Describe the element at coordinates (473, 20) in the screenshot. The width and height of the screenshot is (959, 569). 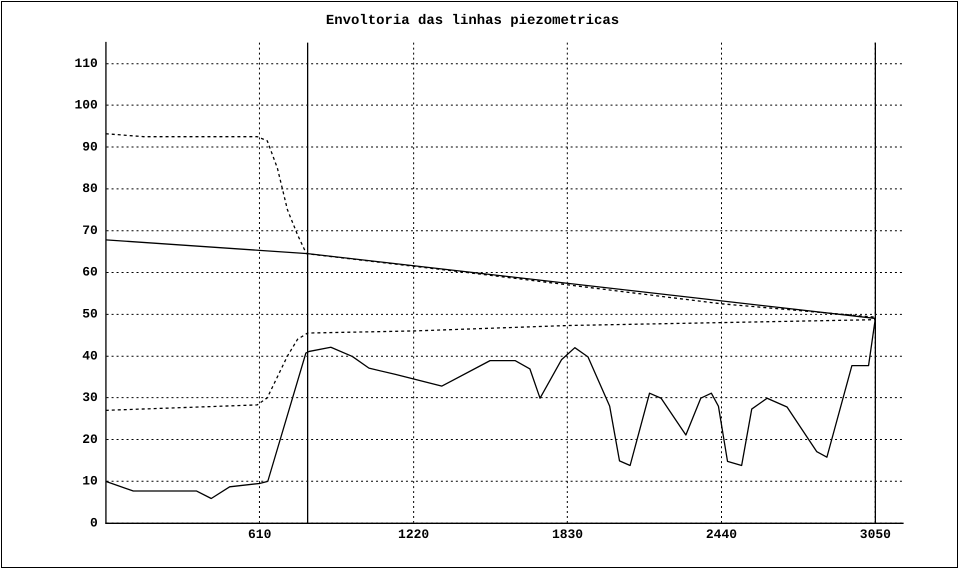
I see `chart-title: Envoltoria das linhas piezometricas` at that location.